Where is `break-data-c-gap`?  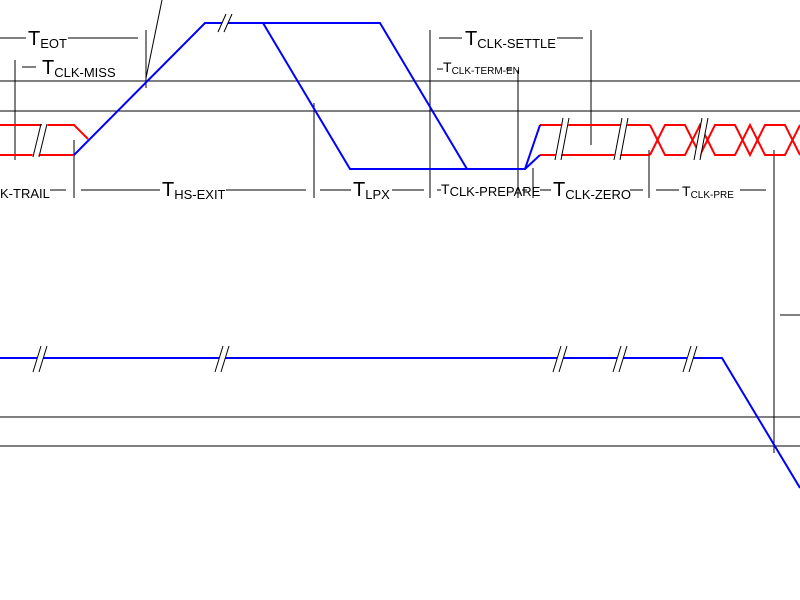
break-data-c-gap is located at coordinates (560, 359).